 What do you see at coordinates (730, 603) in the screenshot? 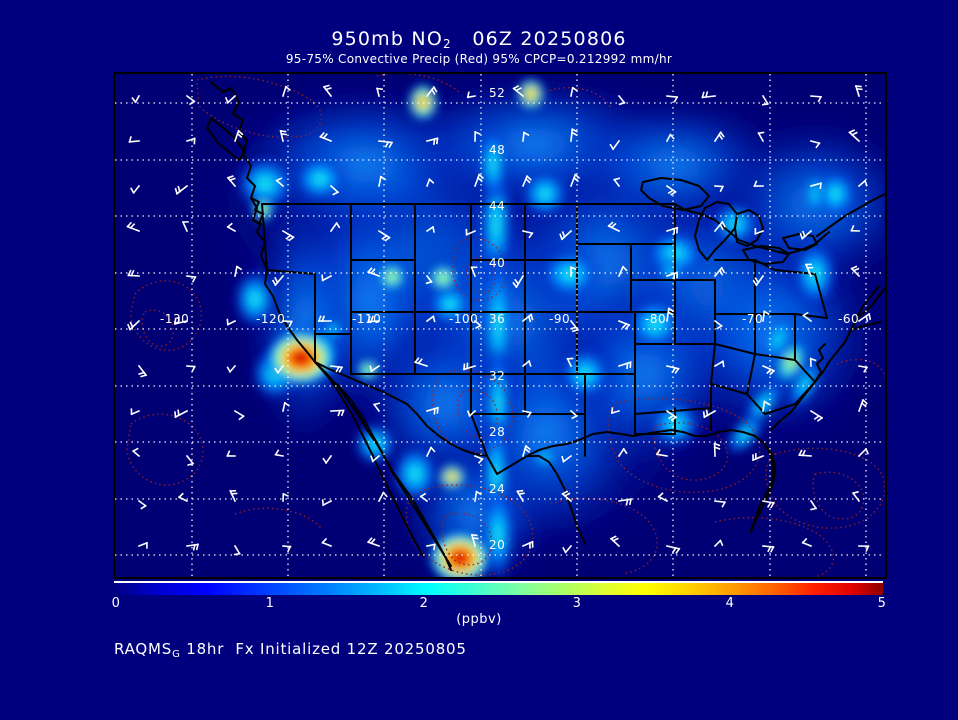
I see `colorbar-tick-4: 4` at bounding box center [730, 603].